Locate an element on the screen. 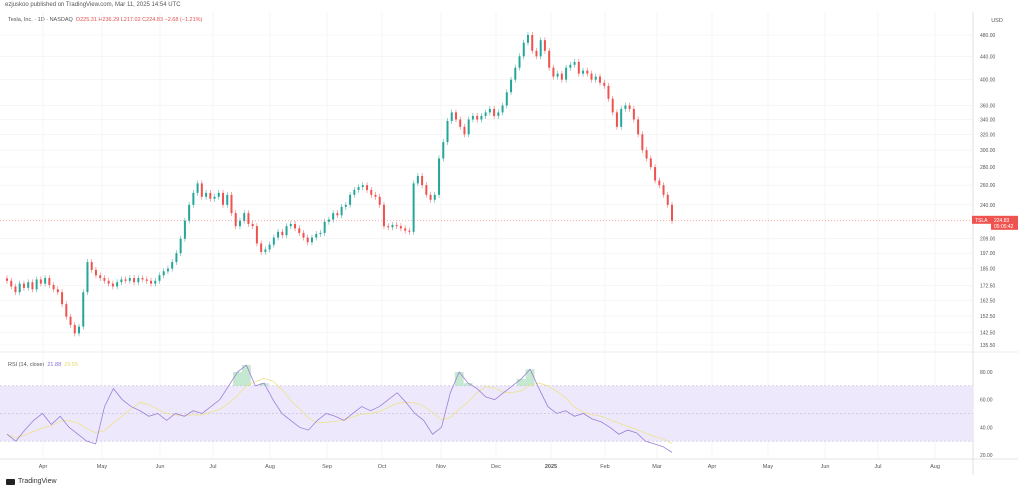 This screenshot has height=491, width=1024. y-tick-label: 360.00 is located at coordinates (988, 106).